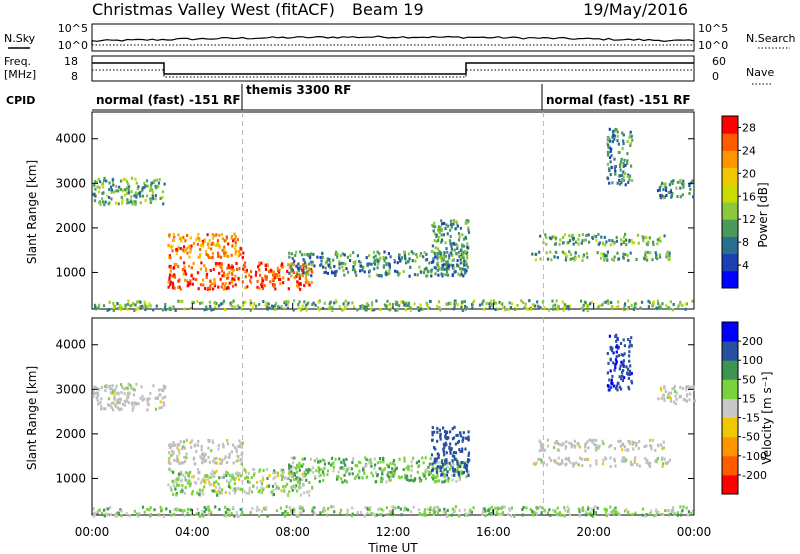  What do you see at coordinates (752, 341) in the screenshot?
I see `colorbar-tick-label: 200` at bounding box center [752, 341].